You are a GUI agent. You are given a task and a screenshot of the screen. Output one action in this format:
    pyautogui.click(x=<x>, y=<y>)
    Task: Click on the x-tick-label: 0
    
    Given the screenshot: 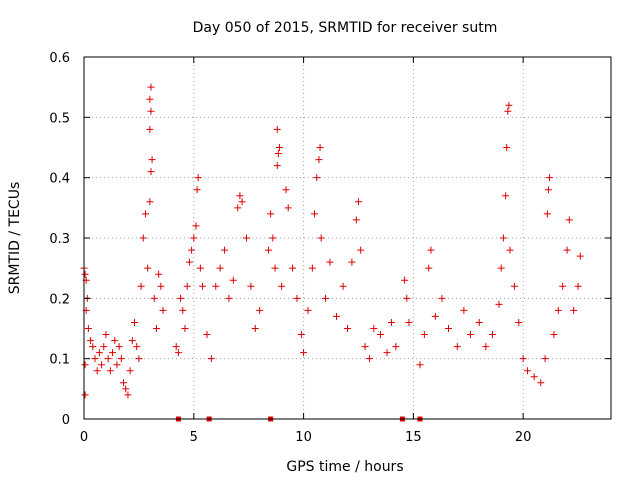 What is the action you would take?
    pyautogui.click(x=84, y=437)
    